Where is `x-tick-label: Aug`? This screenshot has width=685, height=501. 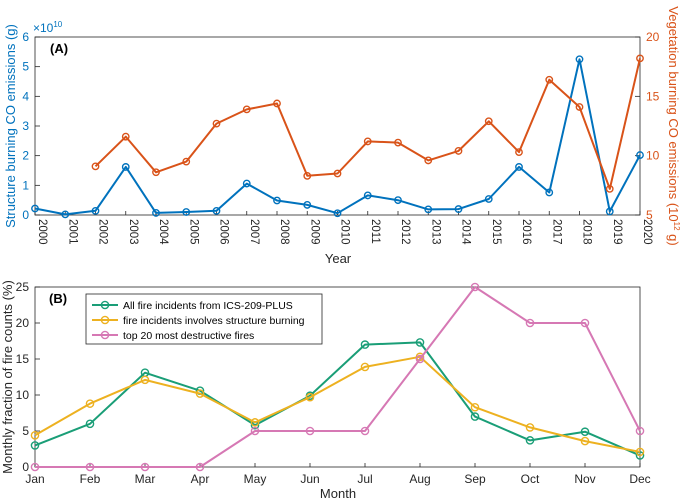 x-tick-label: Aug is located at coordinates (419, 479).